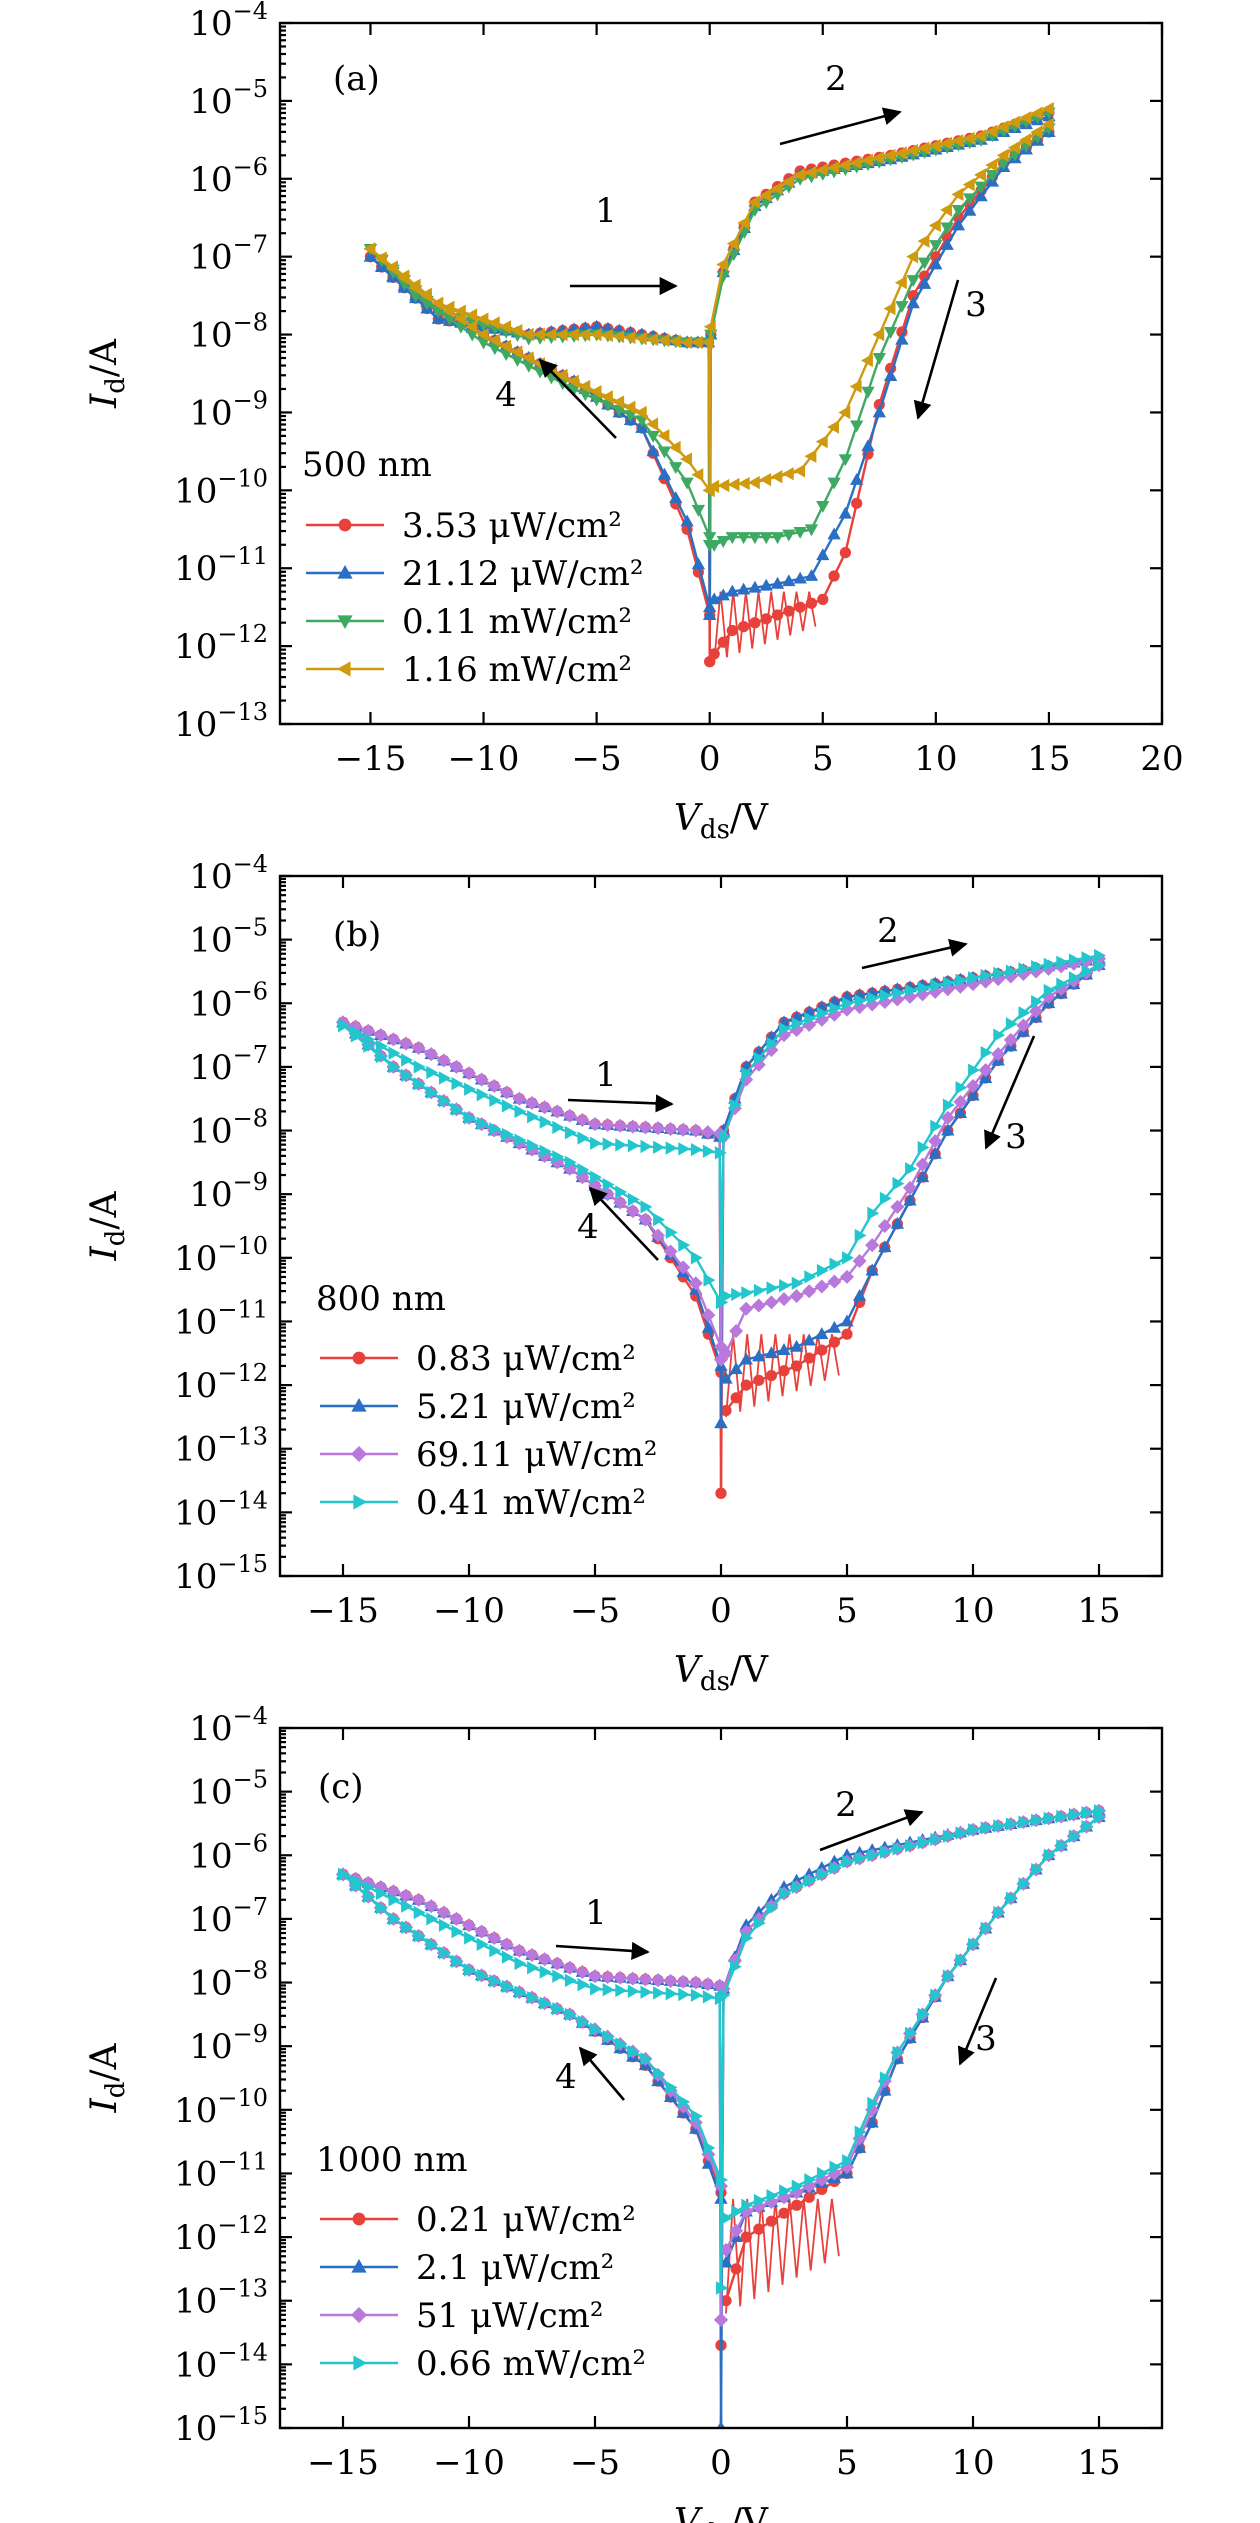  Describe the element at coordinates (345, 622) in the screenshot. I see `legend-marker` at that location.